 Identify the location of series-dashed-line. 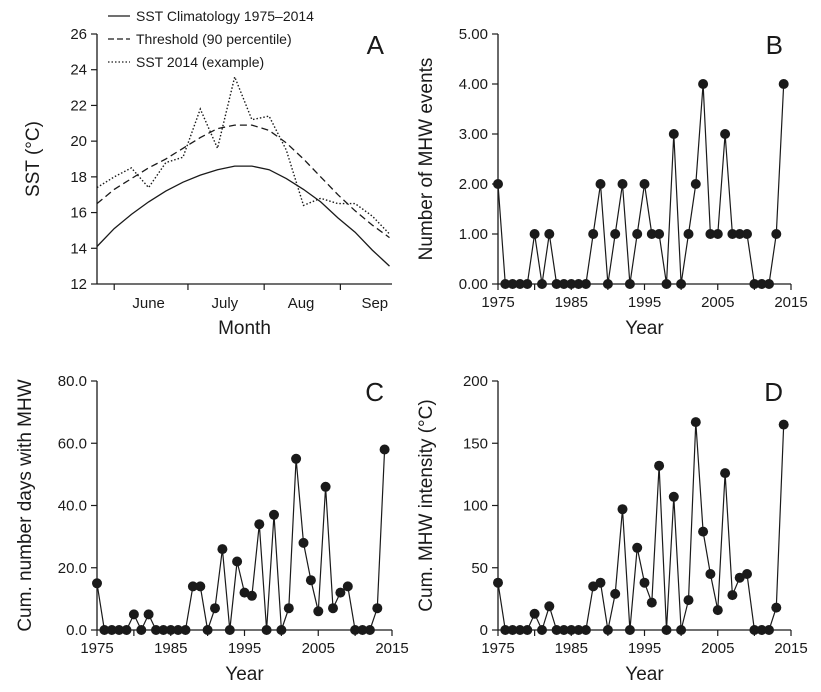
(243, 181).